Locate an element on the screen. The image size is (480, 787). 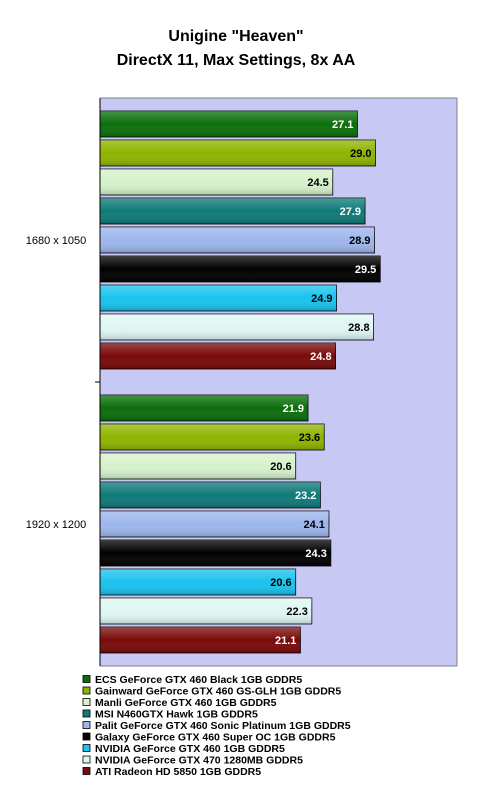
legend-entry: NVIDIA GeForce GTX 470 1280MB GDDR5 is located at coordinates (199, 761).